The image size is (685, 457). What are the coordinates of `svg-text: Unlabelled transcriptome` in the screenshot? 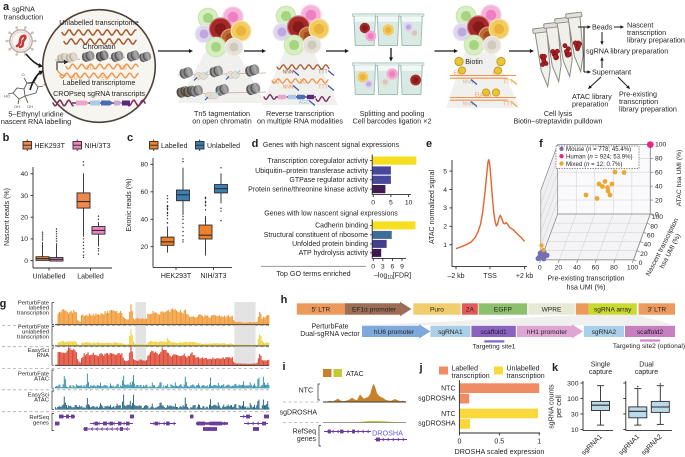 It's located at (99, 22).